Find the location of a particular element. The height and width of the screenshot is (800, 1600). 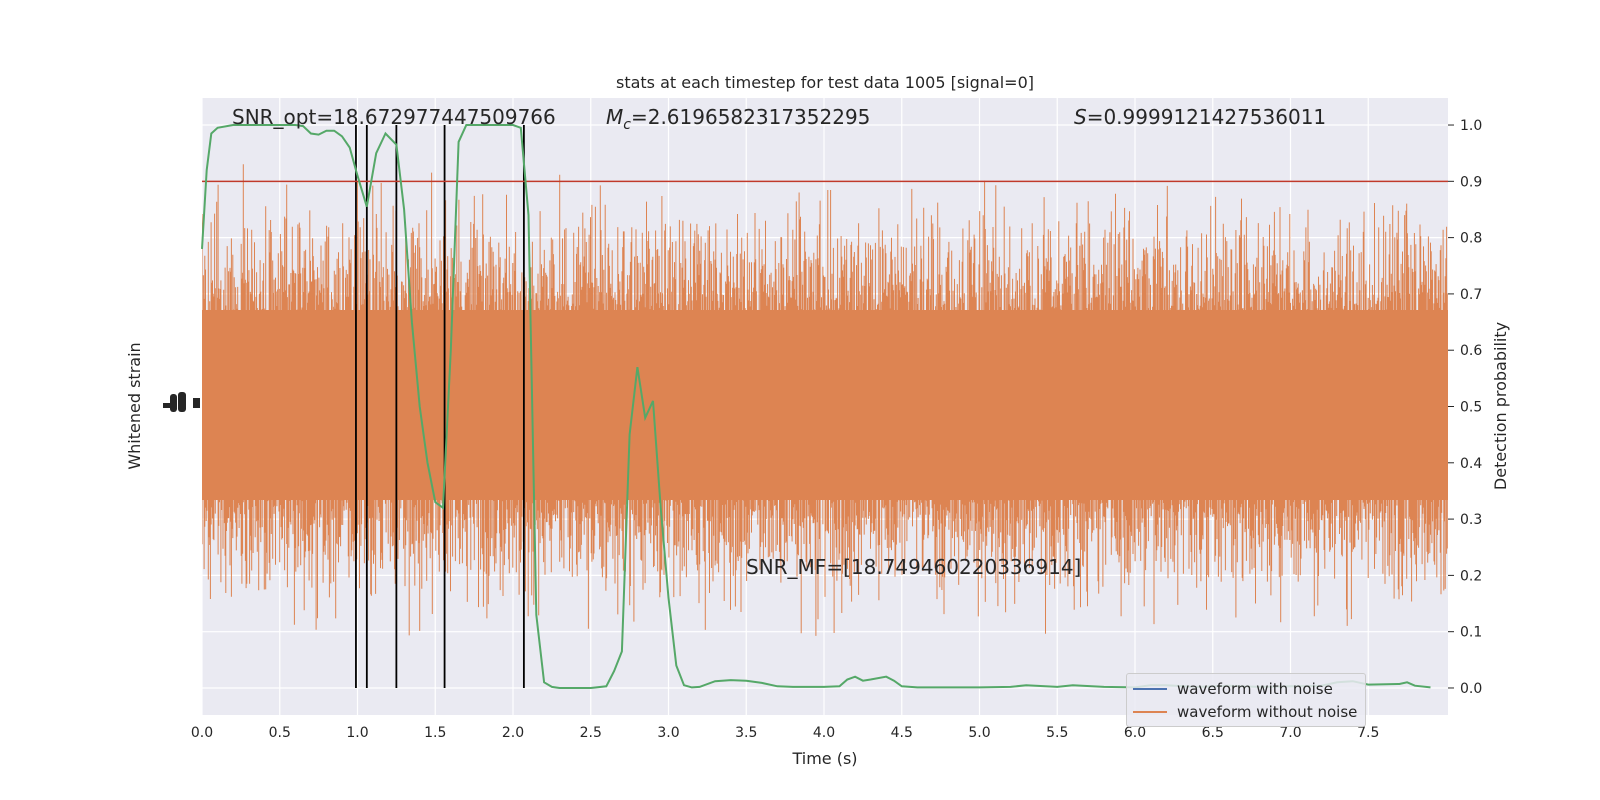

y-tick-label: 1.0 is located at coordinates (1471, 126).